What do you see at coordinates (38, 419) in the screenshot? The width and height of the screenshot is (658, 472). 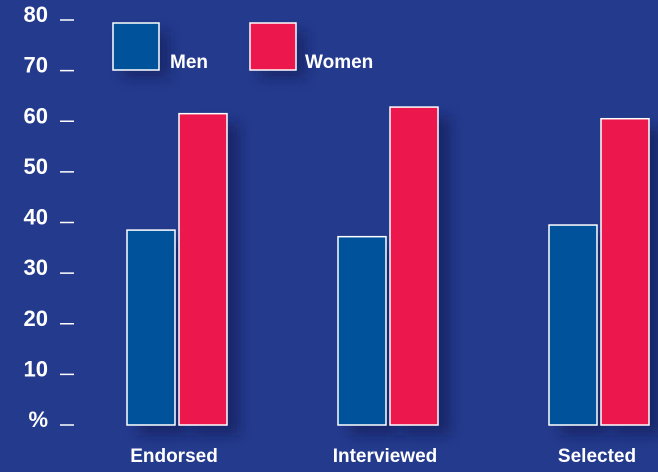 I see `y-tick-label: %` at bounding box center [38, 419].